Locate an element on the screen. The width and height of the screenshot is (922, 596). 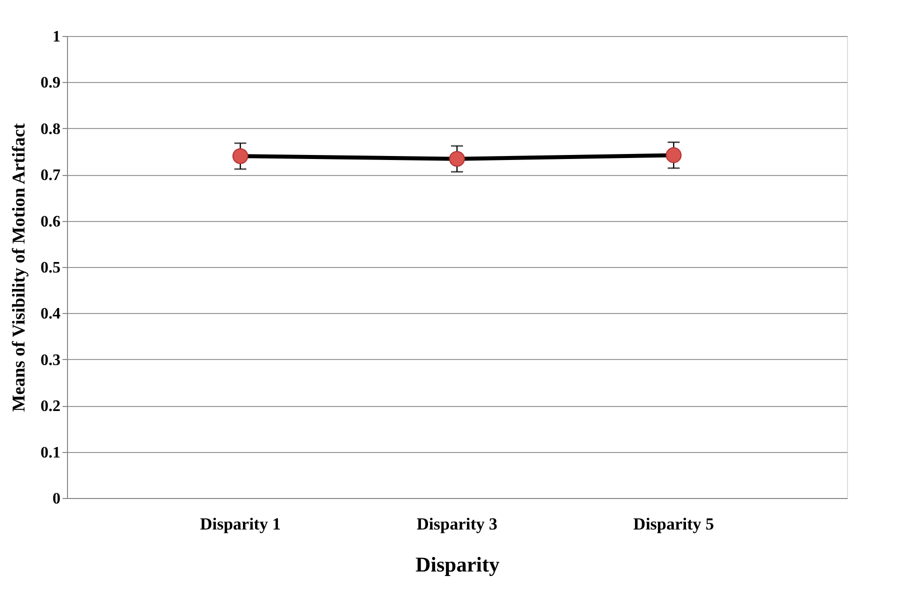
y-tick-label: 0.3 is located at coordinates (50, 360).